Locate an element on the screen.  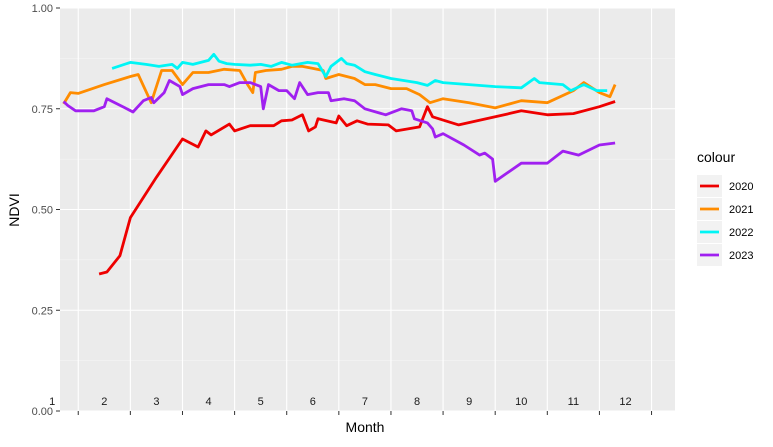
x-tick-label: 7 is located at coordinates (365, 402).